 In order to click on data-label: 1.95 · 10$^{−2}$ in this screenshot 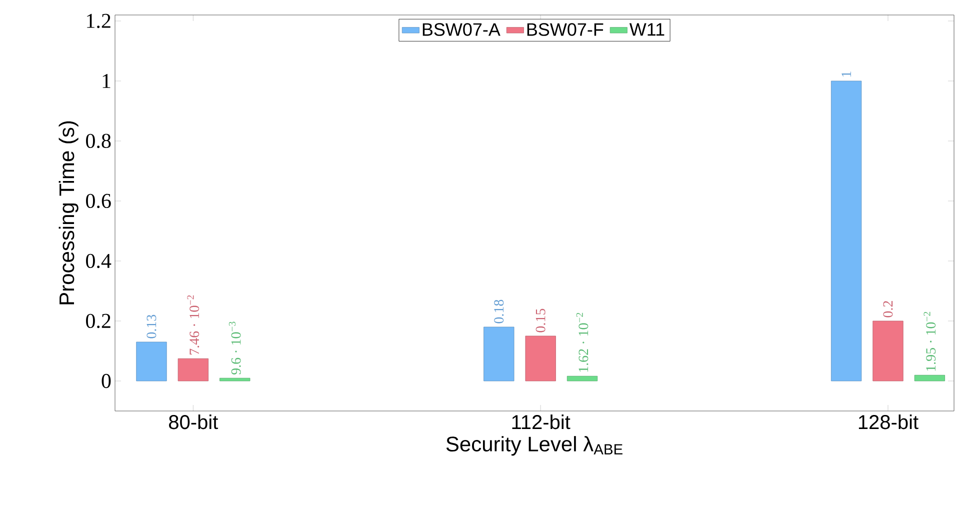, I will do `click(930, 341)`.